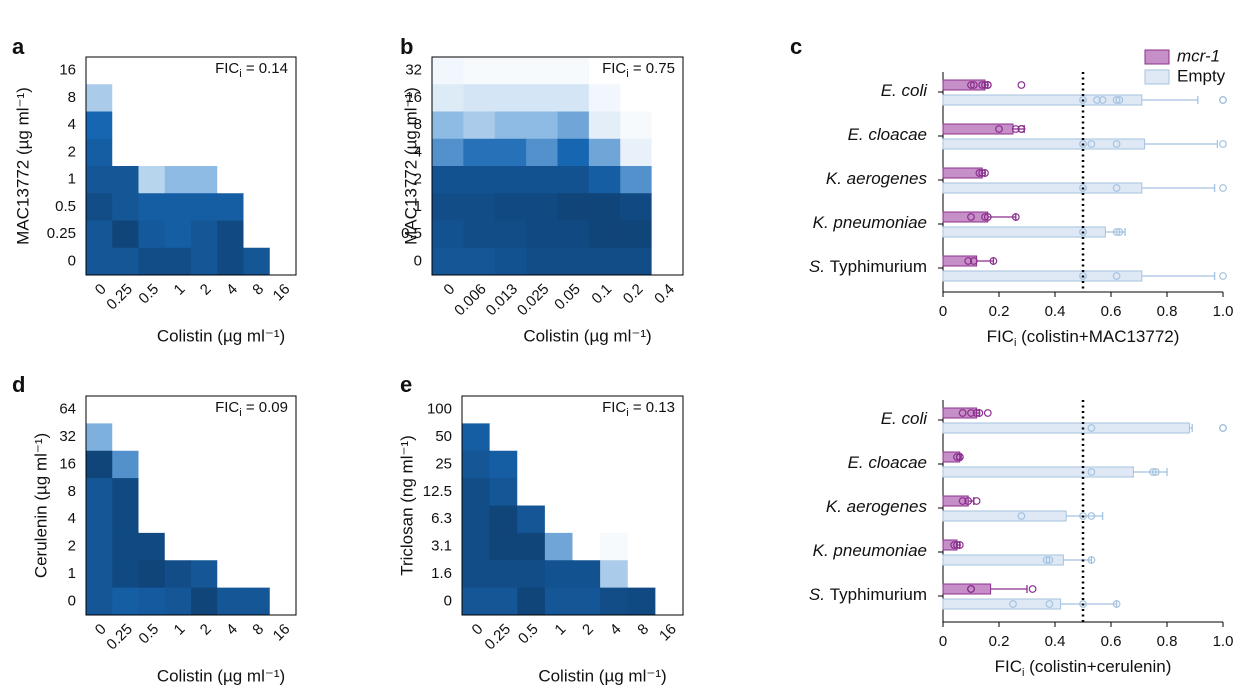  Describe the element at coordinates (67, 436) in the screenshot. I see `y-tick-label: 32` at that location.